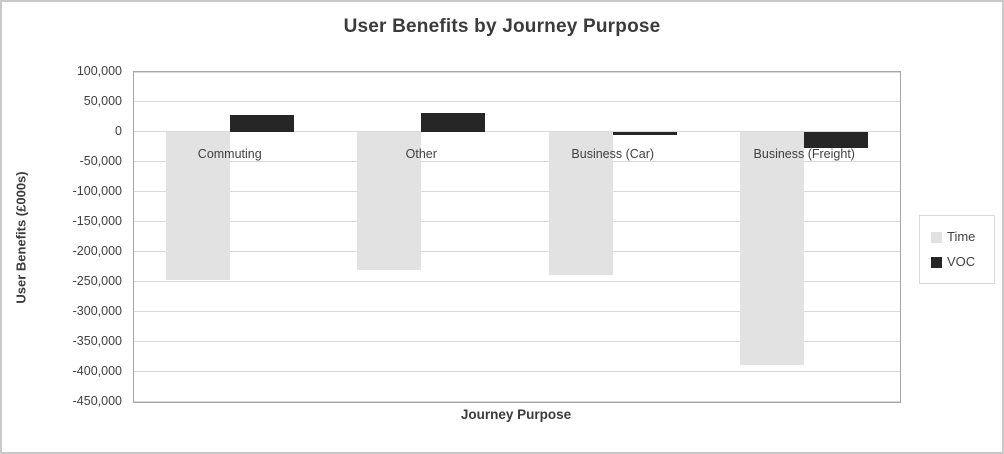 The image size is (1004, 454). I want to click on y-tick-label: 0, so click(118, 131).